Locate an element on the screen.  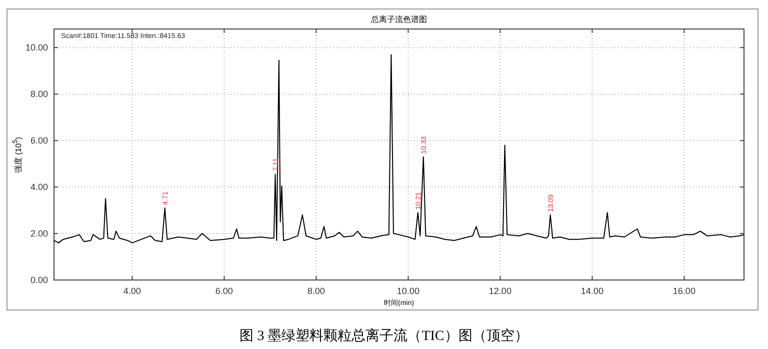
x-tick-label: 4.00 is located at coordinates (132, 291).